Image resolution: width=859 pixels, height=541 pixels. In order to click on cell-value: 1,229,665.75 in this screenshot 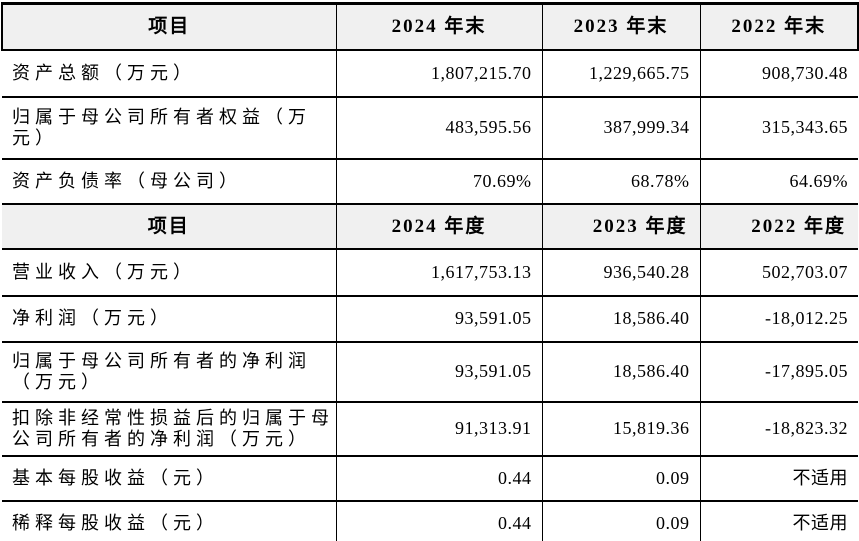, I will do `click(620, 73)`.